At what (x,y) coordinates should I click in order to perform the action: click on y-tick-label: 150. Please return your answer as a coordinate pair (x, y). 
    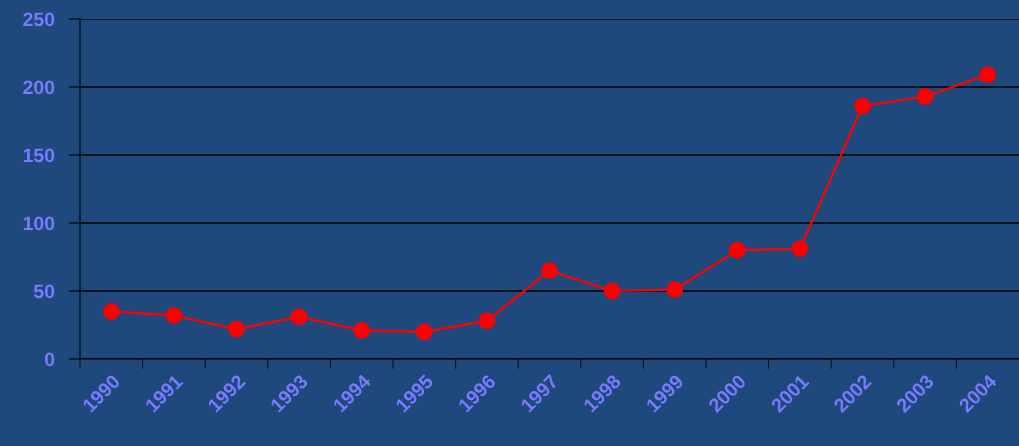
    Looking at the image, I should click on (39, 155).